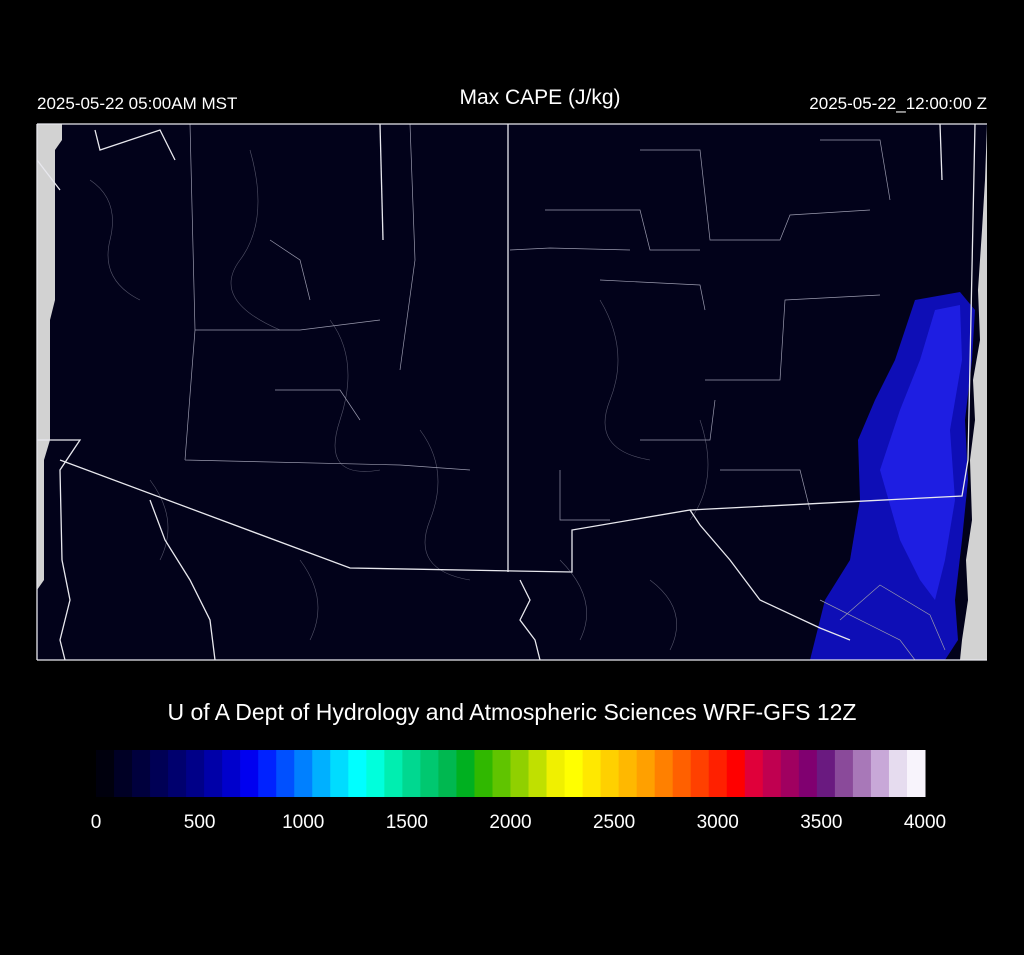 This screenshot has height=955, width=1024. Describe the element at coordinates (510, 822) in the screenshot. I see `colorbar-tick-label: 2000` at that location.